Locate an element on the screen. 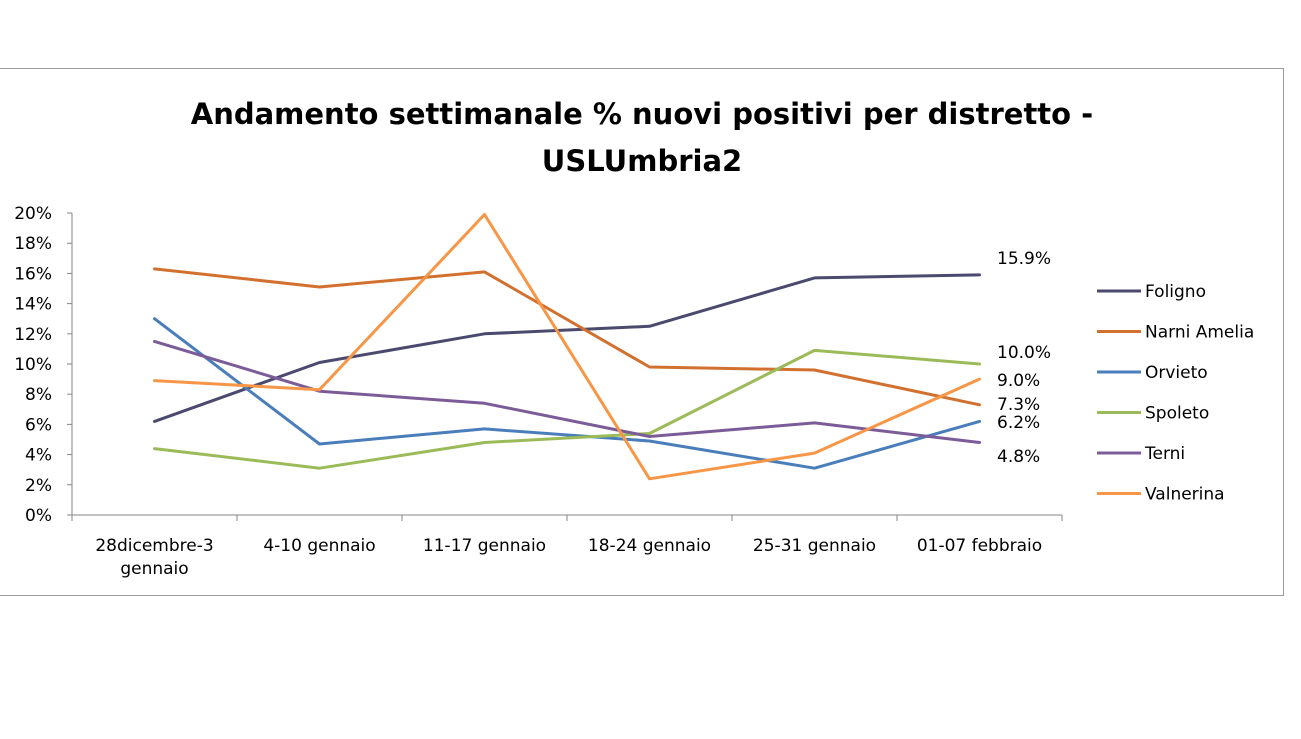 Image resolution: width=1301 pixels, height=739 pixels. x-category-label: gennaio is located at coordinates (154, 569).